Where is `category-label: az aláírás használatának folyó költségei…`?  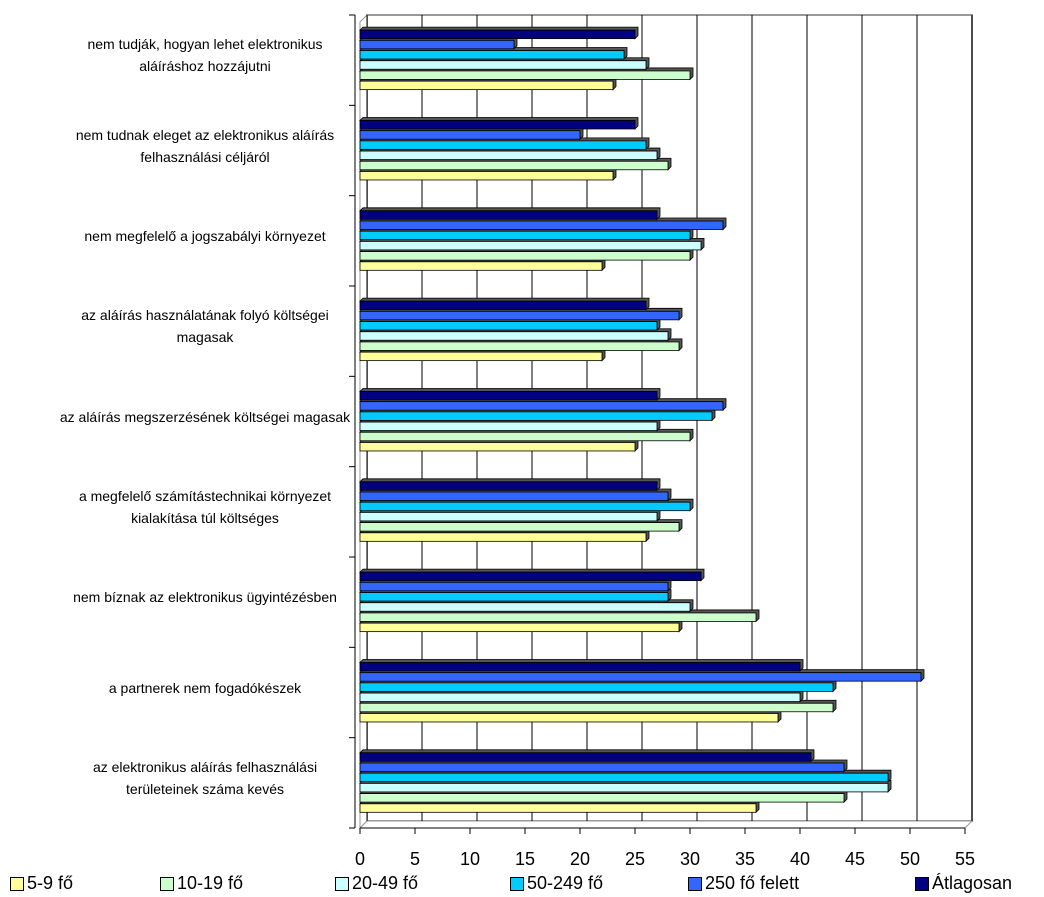
category-label: az aláírás használatának folyó költségei… is located at coordinates (205, 326).